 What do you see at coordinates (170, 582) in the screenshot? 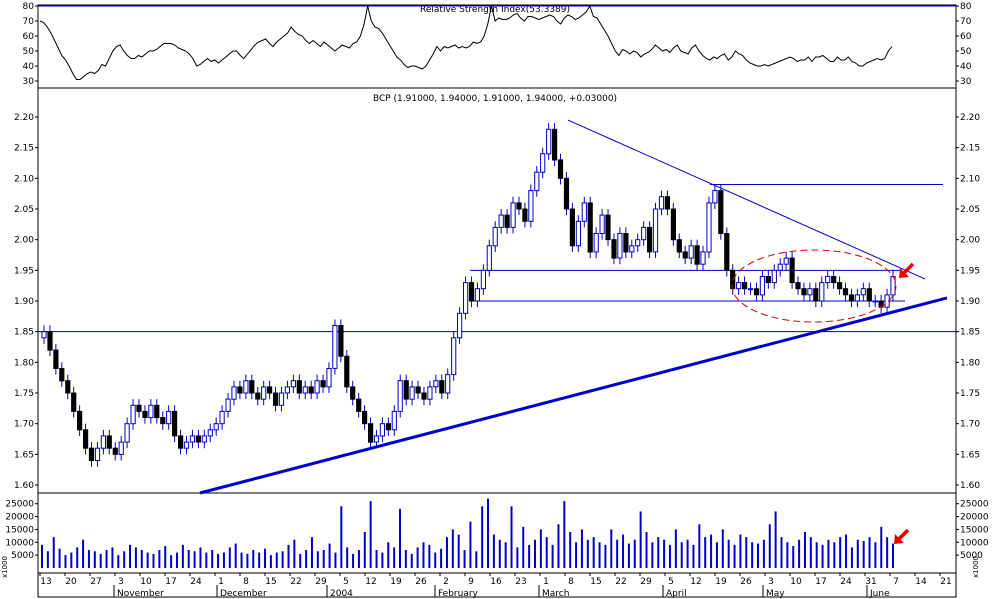
I see `date-tick-label: 17` at bounding box center [170, 582].